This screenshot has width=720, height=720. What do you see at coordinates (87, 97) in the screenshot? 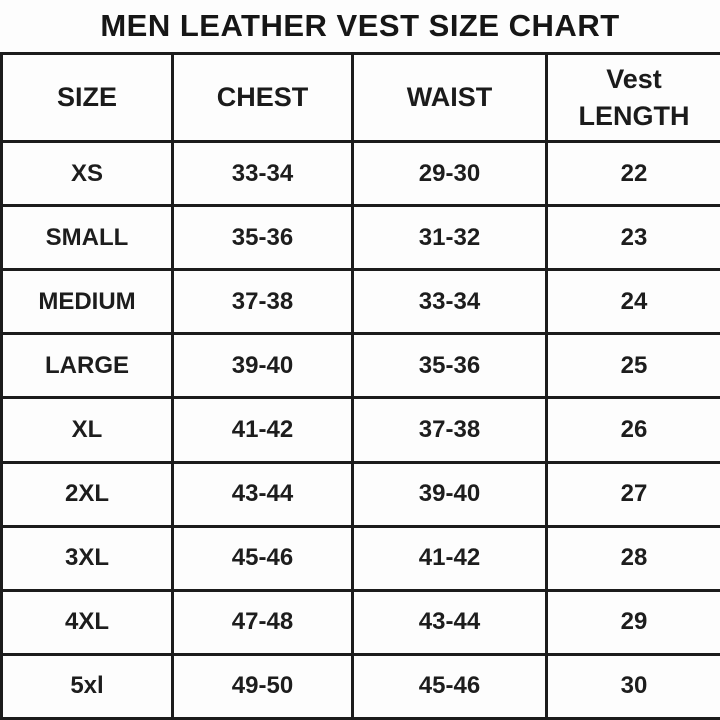
I see `header-cell-size: SIZE` at bounding box center [87, 97].